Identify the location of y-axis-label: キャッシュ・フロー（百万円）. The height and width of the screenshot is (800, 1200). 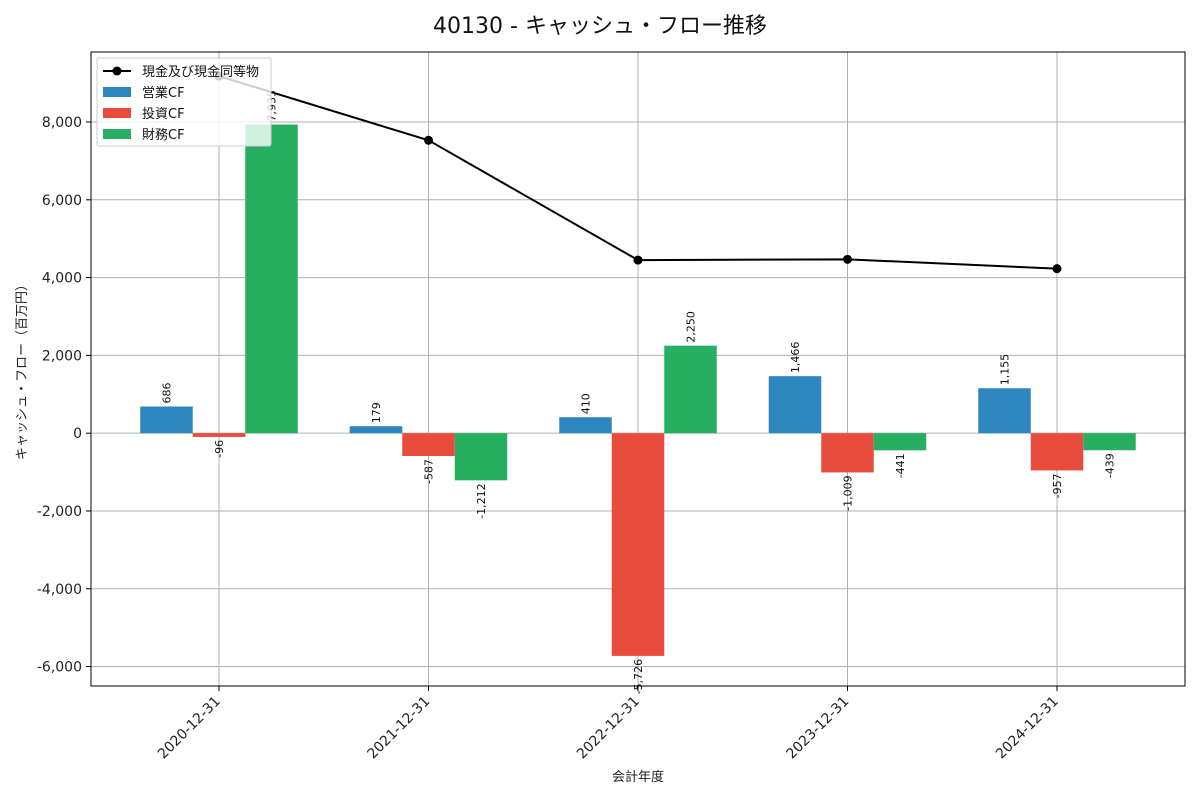
(22, 369).